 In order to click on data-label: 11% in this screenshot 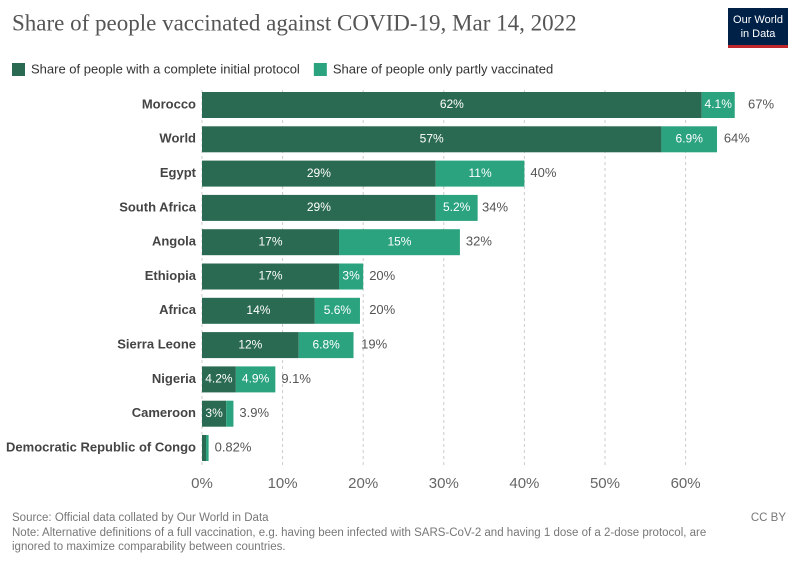, I will do `click(479, 173)`.